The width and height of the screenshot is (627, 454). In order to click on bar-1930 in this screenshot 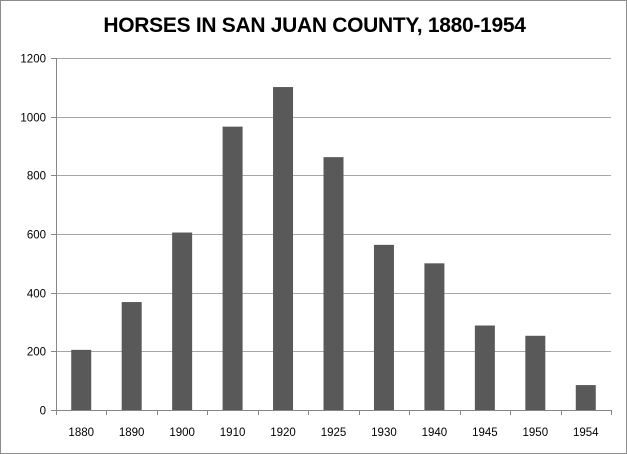, I will do `click(383, 327)`.